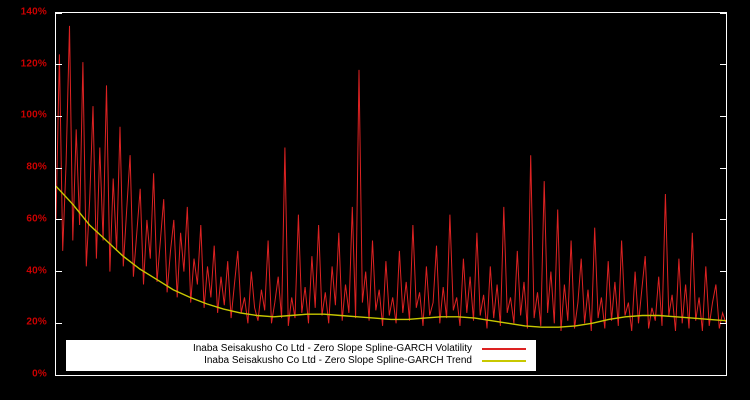  Describe the element at coordinates (504, 349) in the screenshot. I see `legend-line-volatility-icon` at that location.